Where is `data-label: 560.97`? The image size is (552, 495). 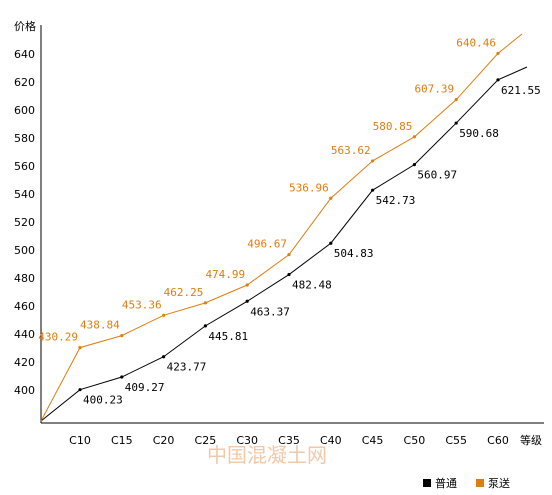
data-label: 560.97 is located at coordinates (437, 175).